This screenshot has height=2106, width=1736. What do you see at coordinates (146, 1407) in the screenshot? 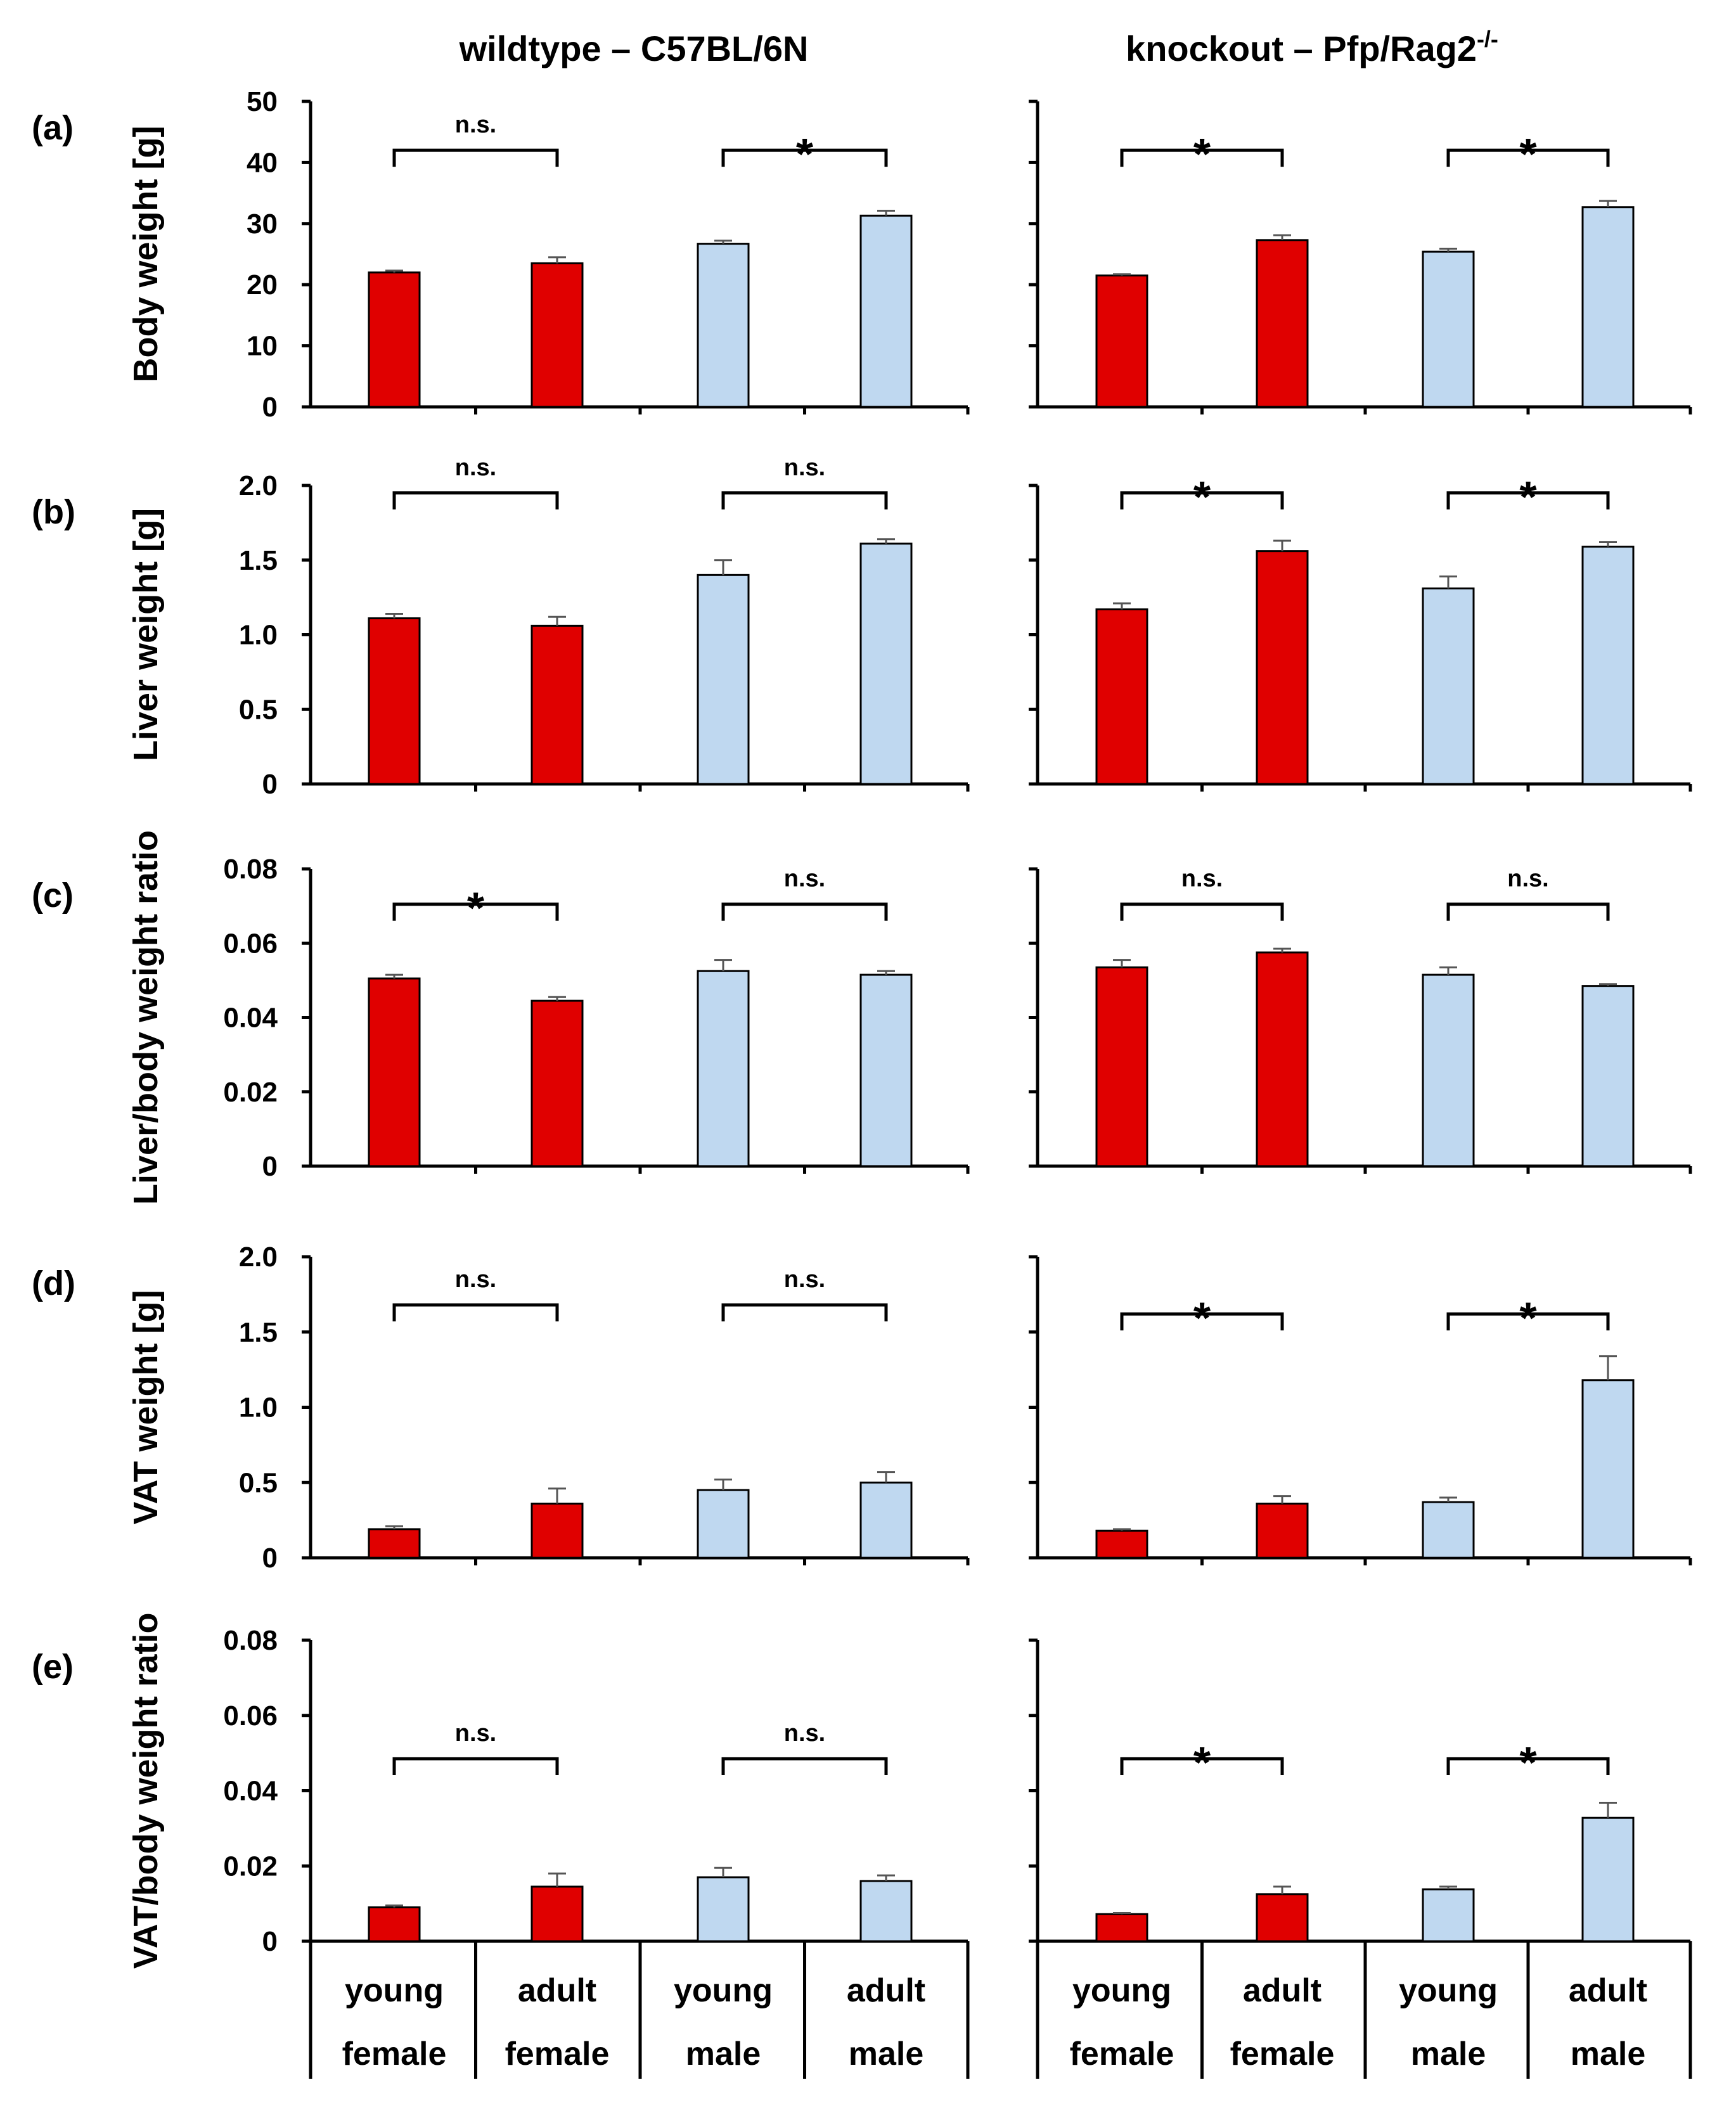
I see `y-axis-label: VAT weight [g]` at bounding box center [146, 1407].